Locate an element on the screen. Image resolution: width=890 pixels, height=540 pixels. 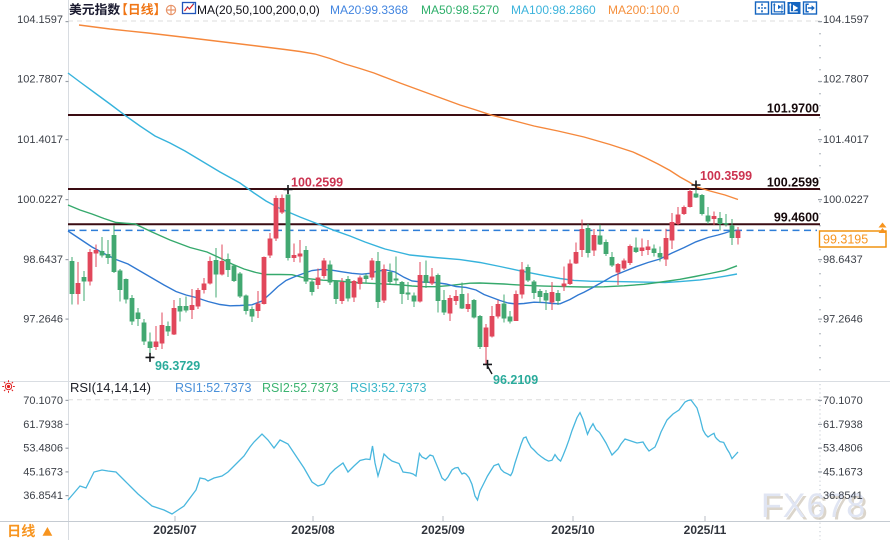
svg-text: 99.3195 is located at coordinates (845, 240).